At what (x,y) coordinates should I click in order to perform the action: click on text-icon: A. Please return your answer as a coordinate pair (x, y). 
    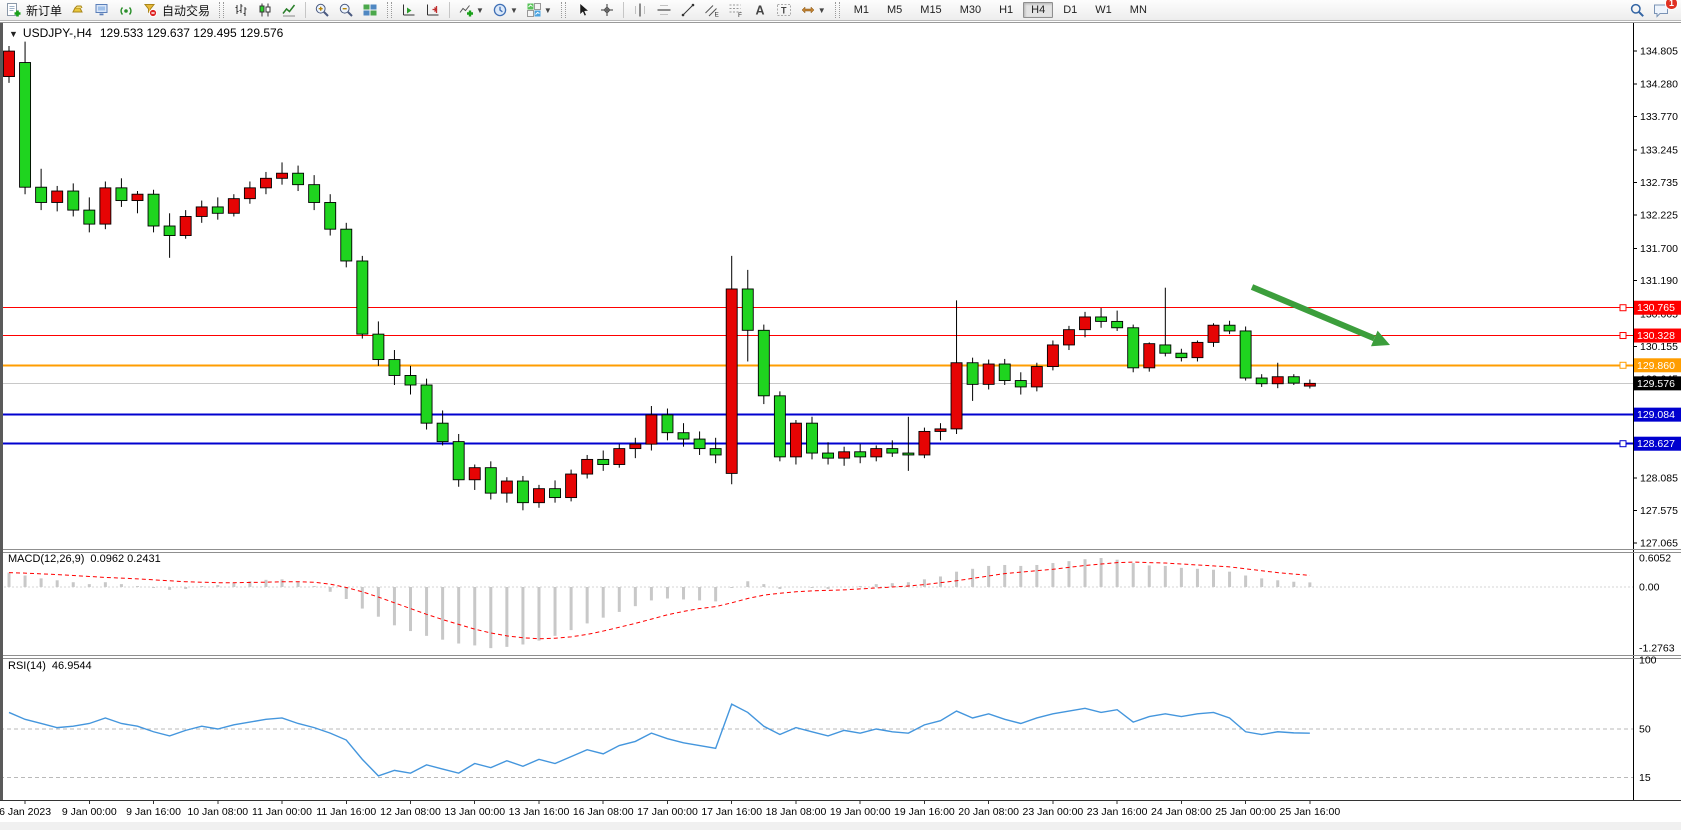
    Looking at the image, I should click on (759, 11).